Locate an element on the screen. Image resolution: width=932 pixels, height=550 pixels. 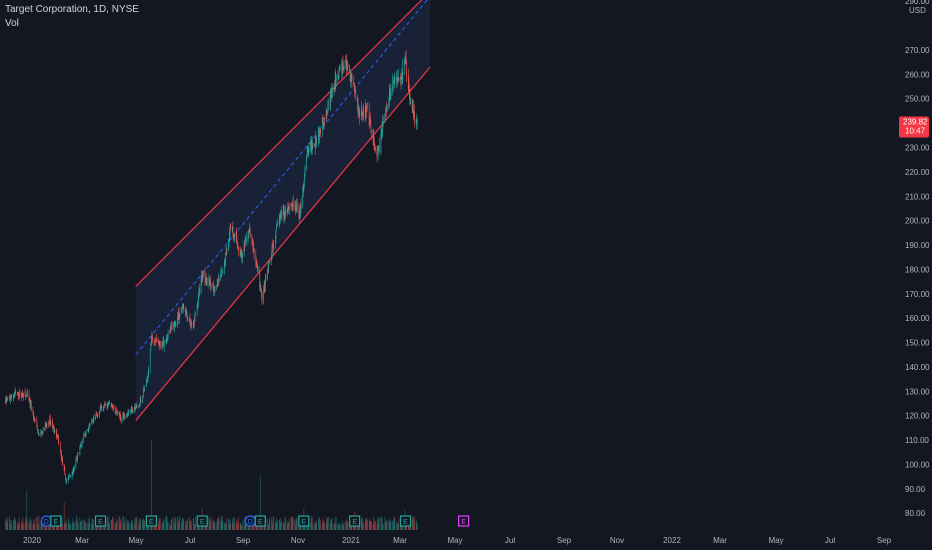
time-tick-label: Jul is located at coordinates (190, 540).